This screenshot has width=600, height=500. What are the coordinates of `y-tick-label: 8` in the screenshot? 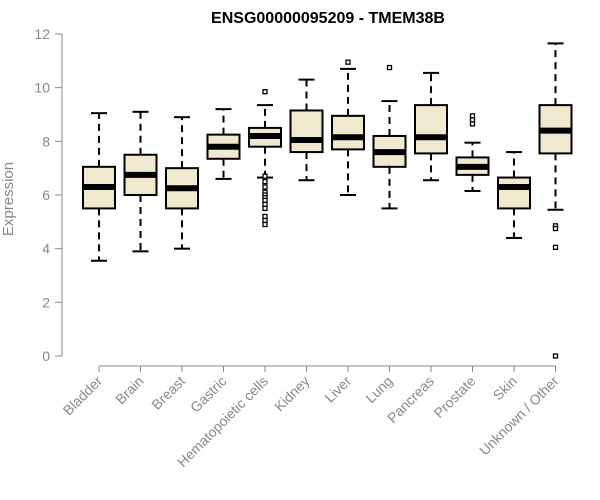 It's located at (46, 141).